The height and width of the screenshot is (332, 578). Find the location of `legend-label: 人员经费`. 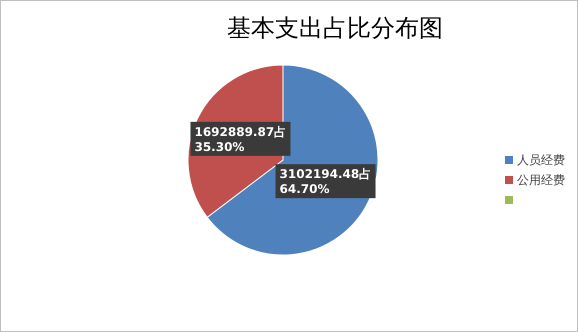

legend-label: 人员经费 is located at coordinates (541, 160).